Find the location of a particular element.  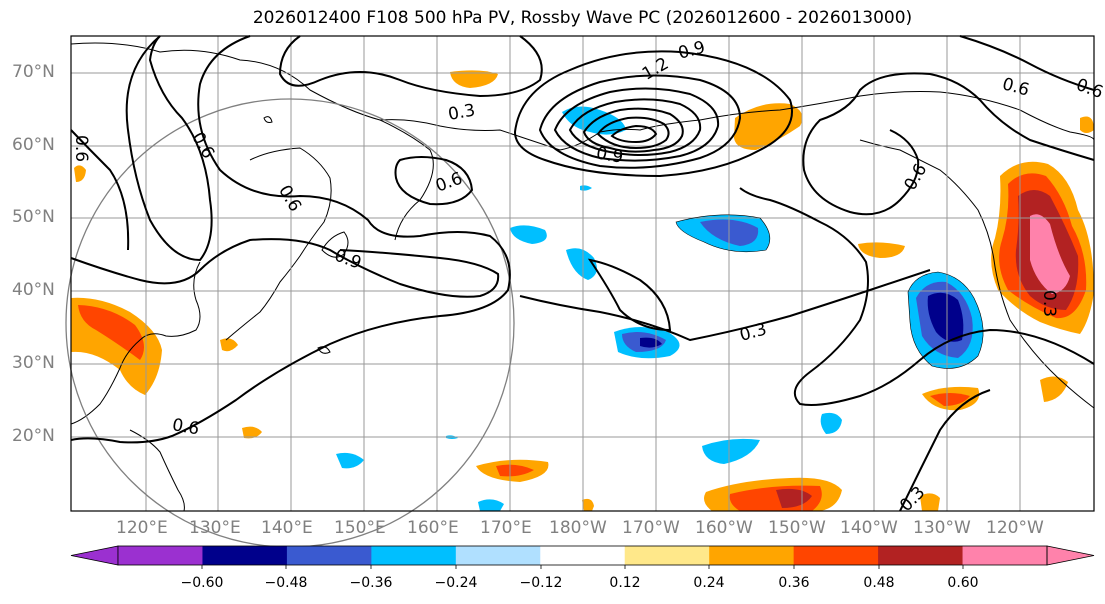

colorbar-tick-label: 0.36 is located at coordinates (794, 583).